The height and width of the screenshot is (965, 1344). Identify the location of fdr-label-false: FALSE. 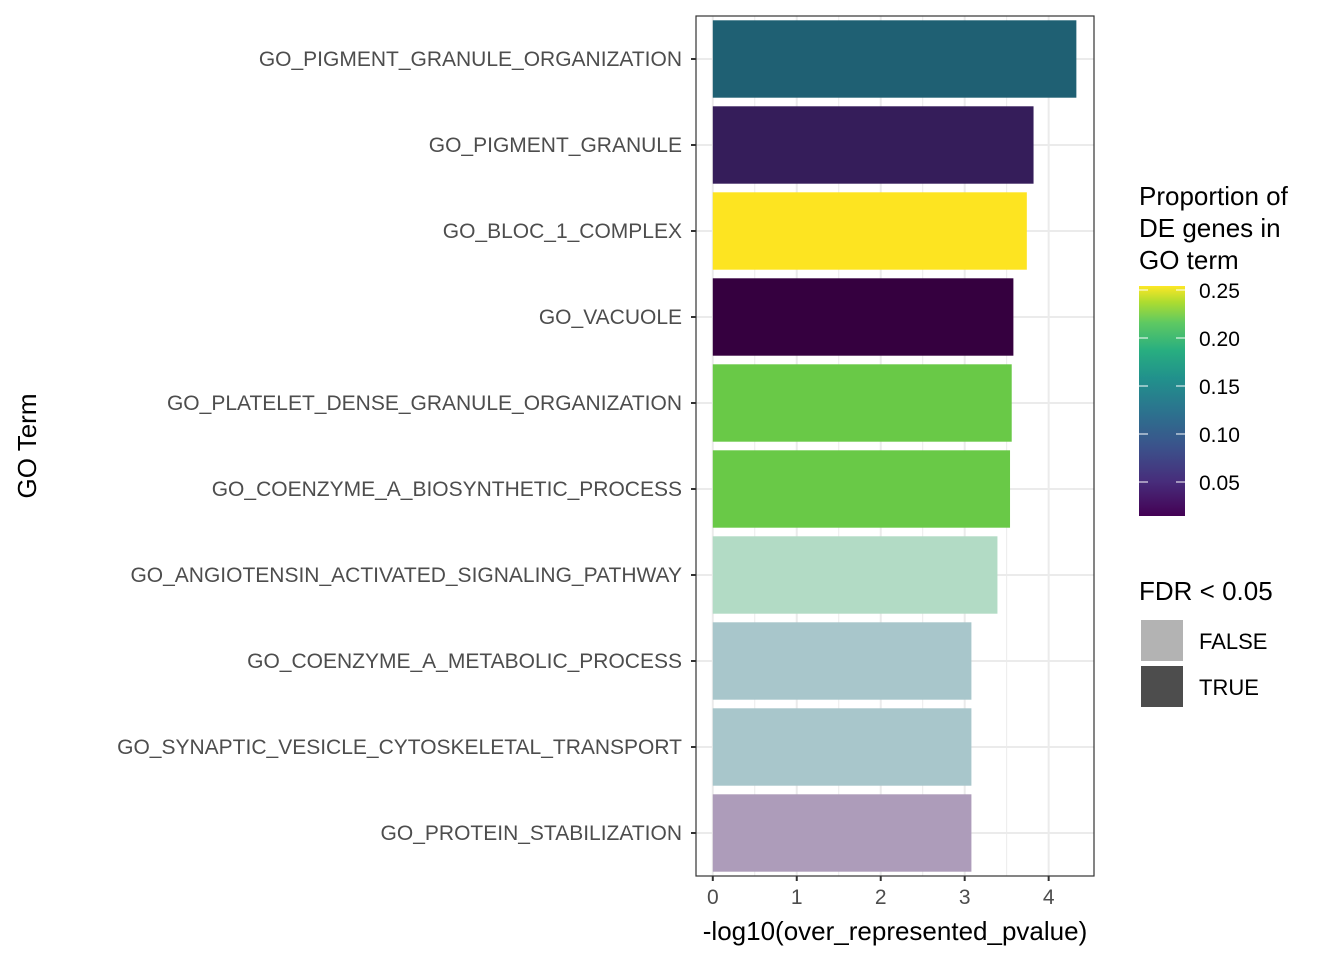
(1233, 641).